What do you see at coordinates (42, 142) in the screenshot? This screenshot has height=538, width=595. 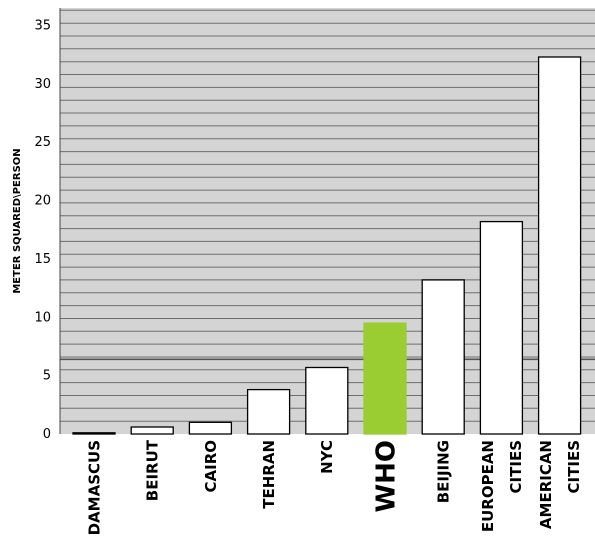 I see `y-tick-label: 25` at bounding box center [42, 142].